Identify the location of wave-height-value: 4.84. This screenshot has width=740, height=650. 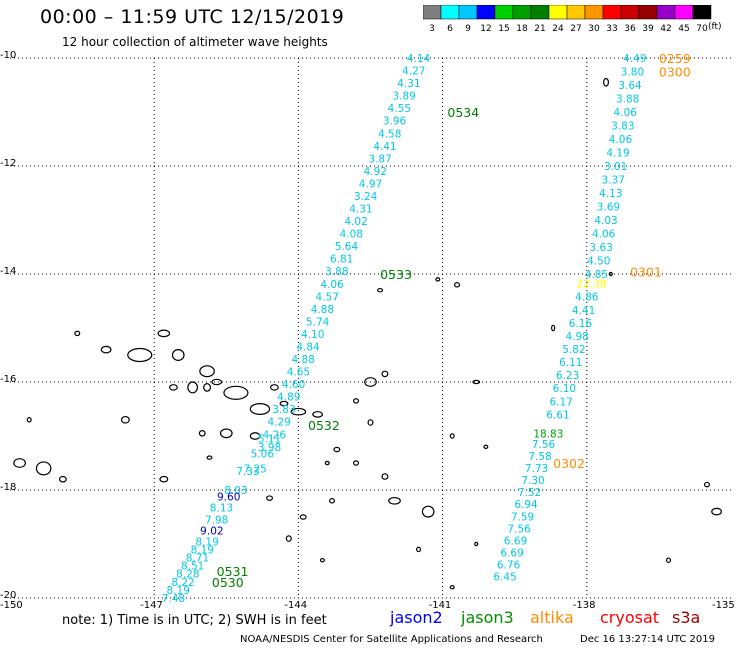
(308, 347).